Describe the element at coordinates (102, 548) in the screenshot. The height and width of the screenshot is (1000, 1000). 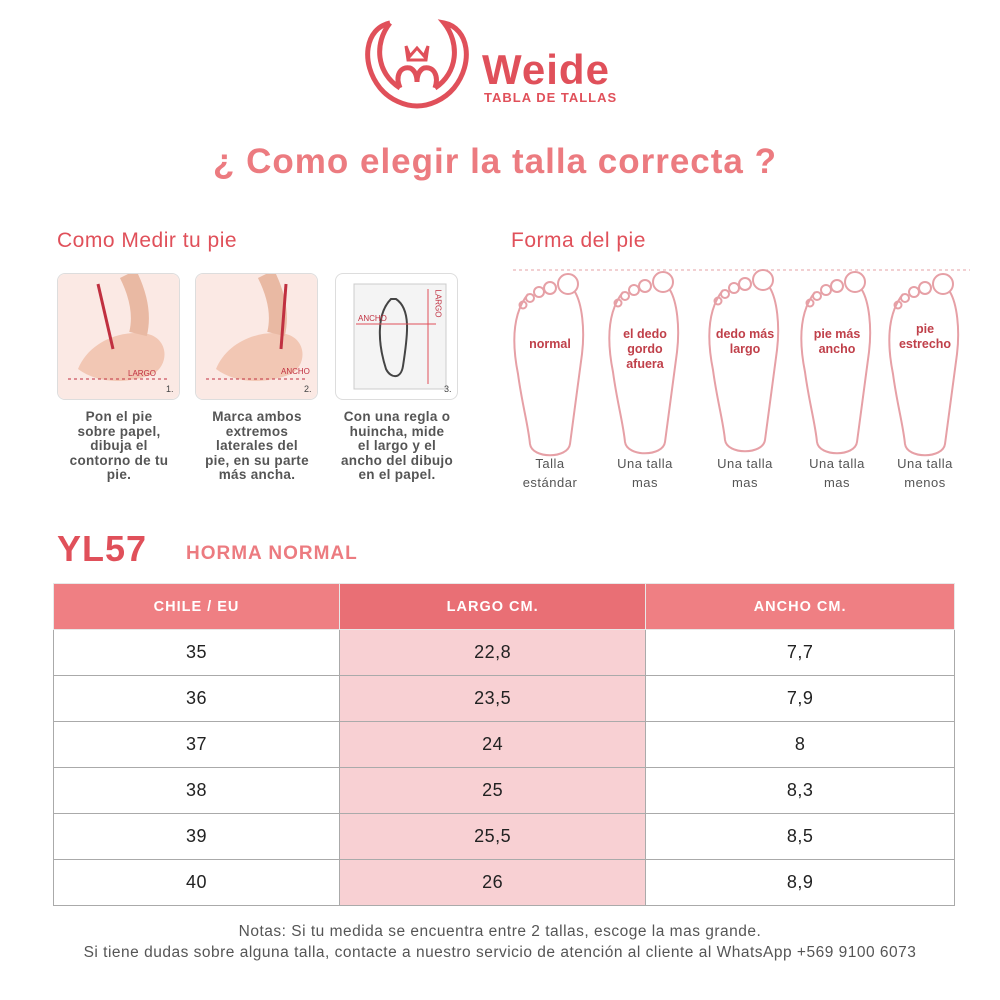
I see `product-code: YL57` at that location.